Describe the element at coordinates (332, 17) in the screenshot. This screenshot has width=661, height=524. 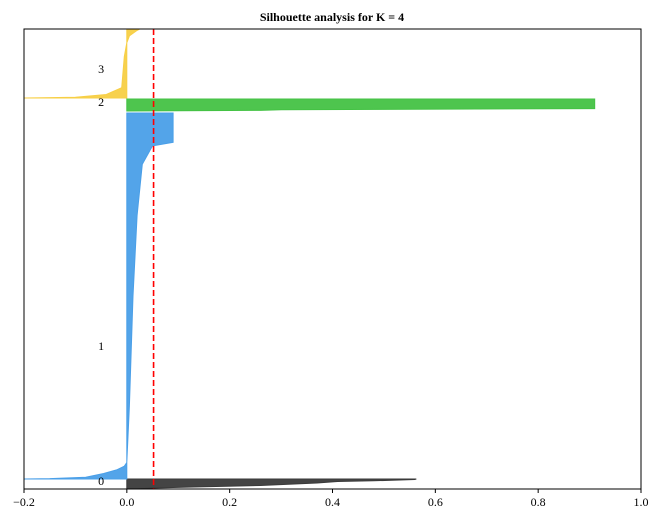
I see `chart-title: Silhouette analysis for K = 4` at that location.